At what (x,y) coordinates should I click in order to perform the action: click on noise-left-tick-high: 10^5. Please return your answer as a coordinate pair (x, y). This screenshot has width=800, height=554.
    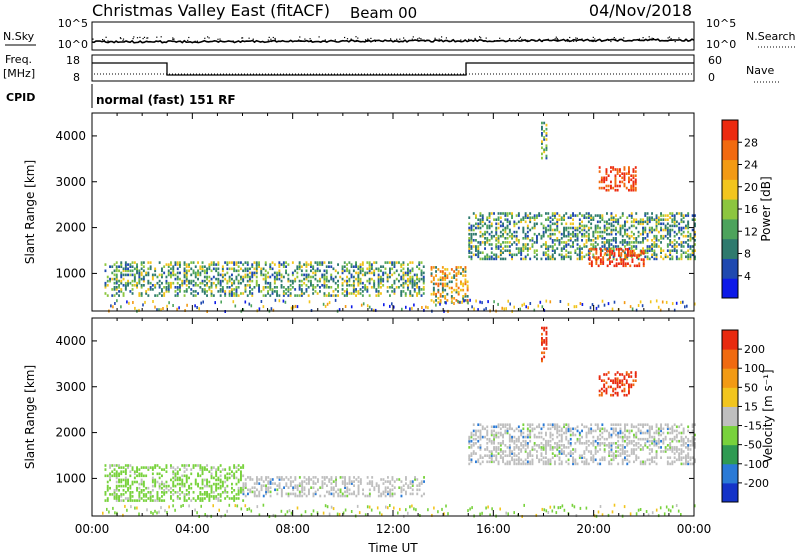
    Looking at the image, I should click on (73, 23).